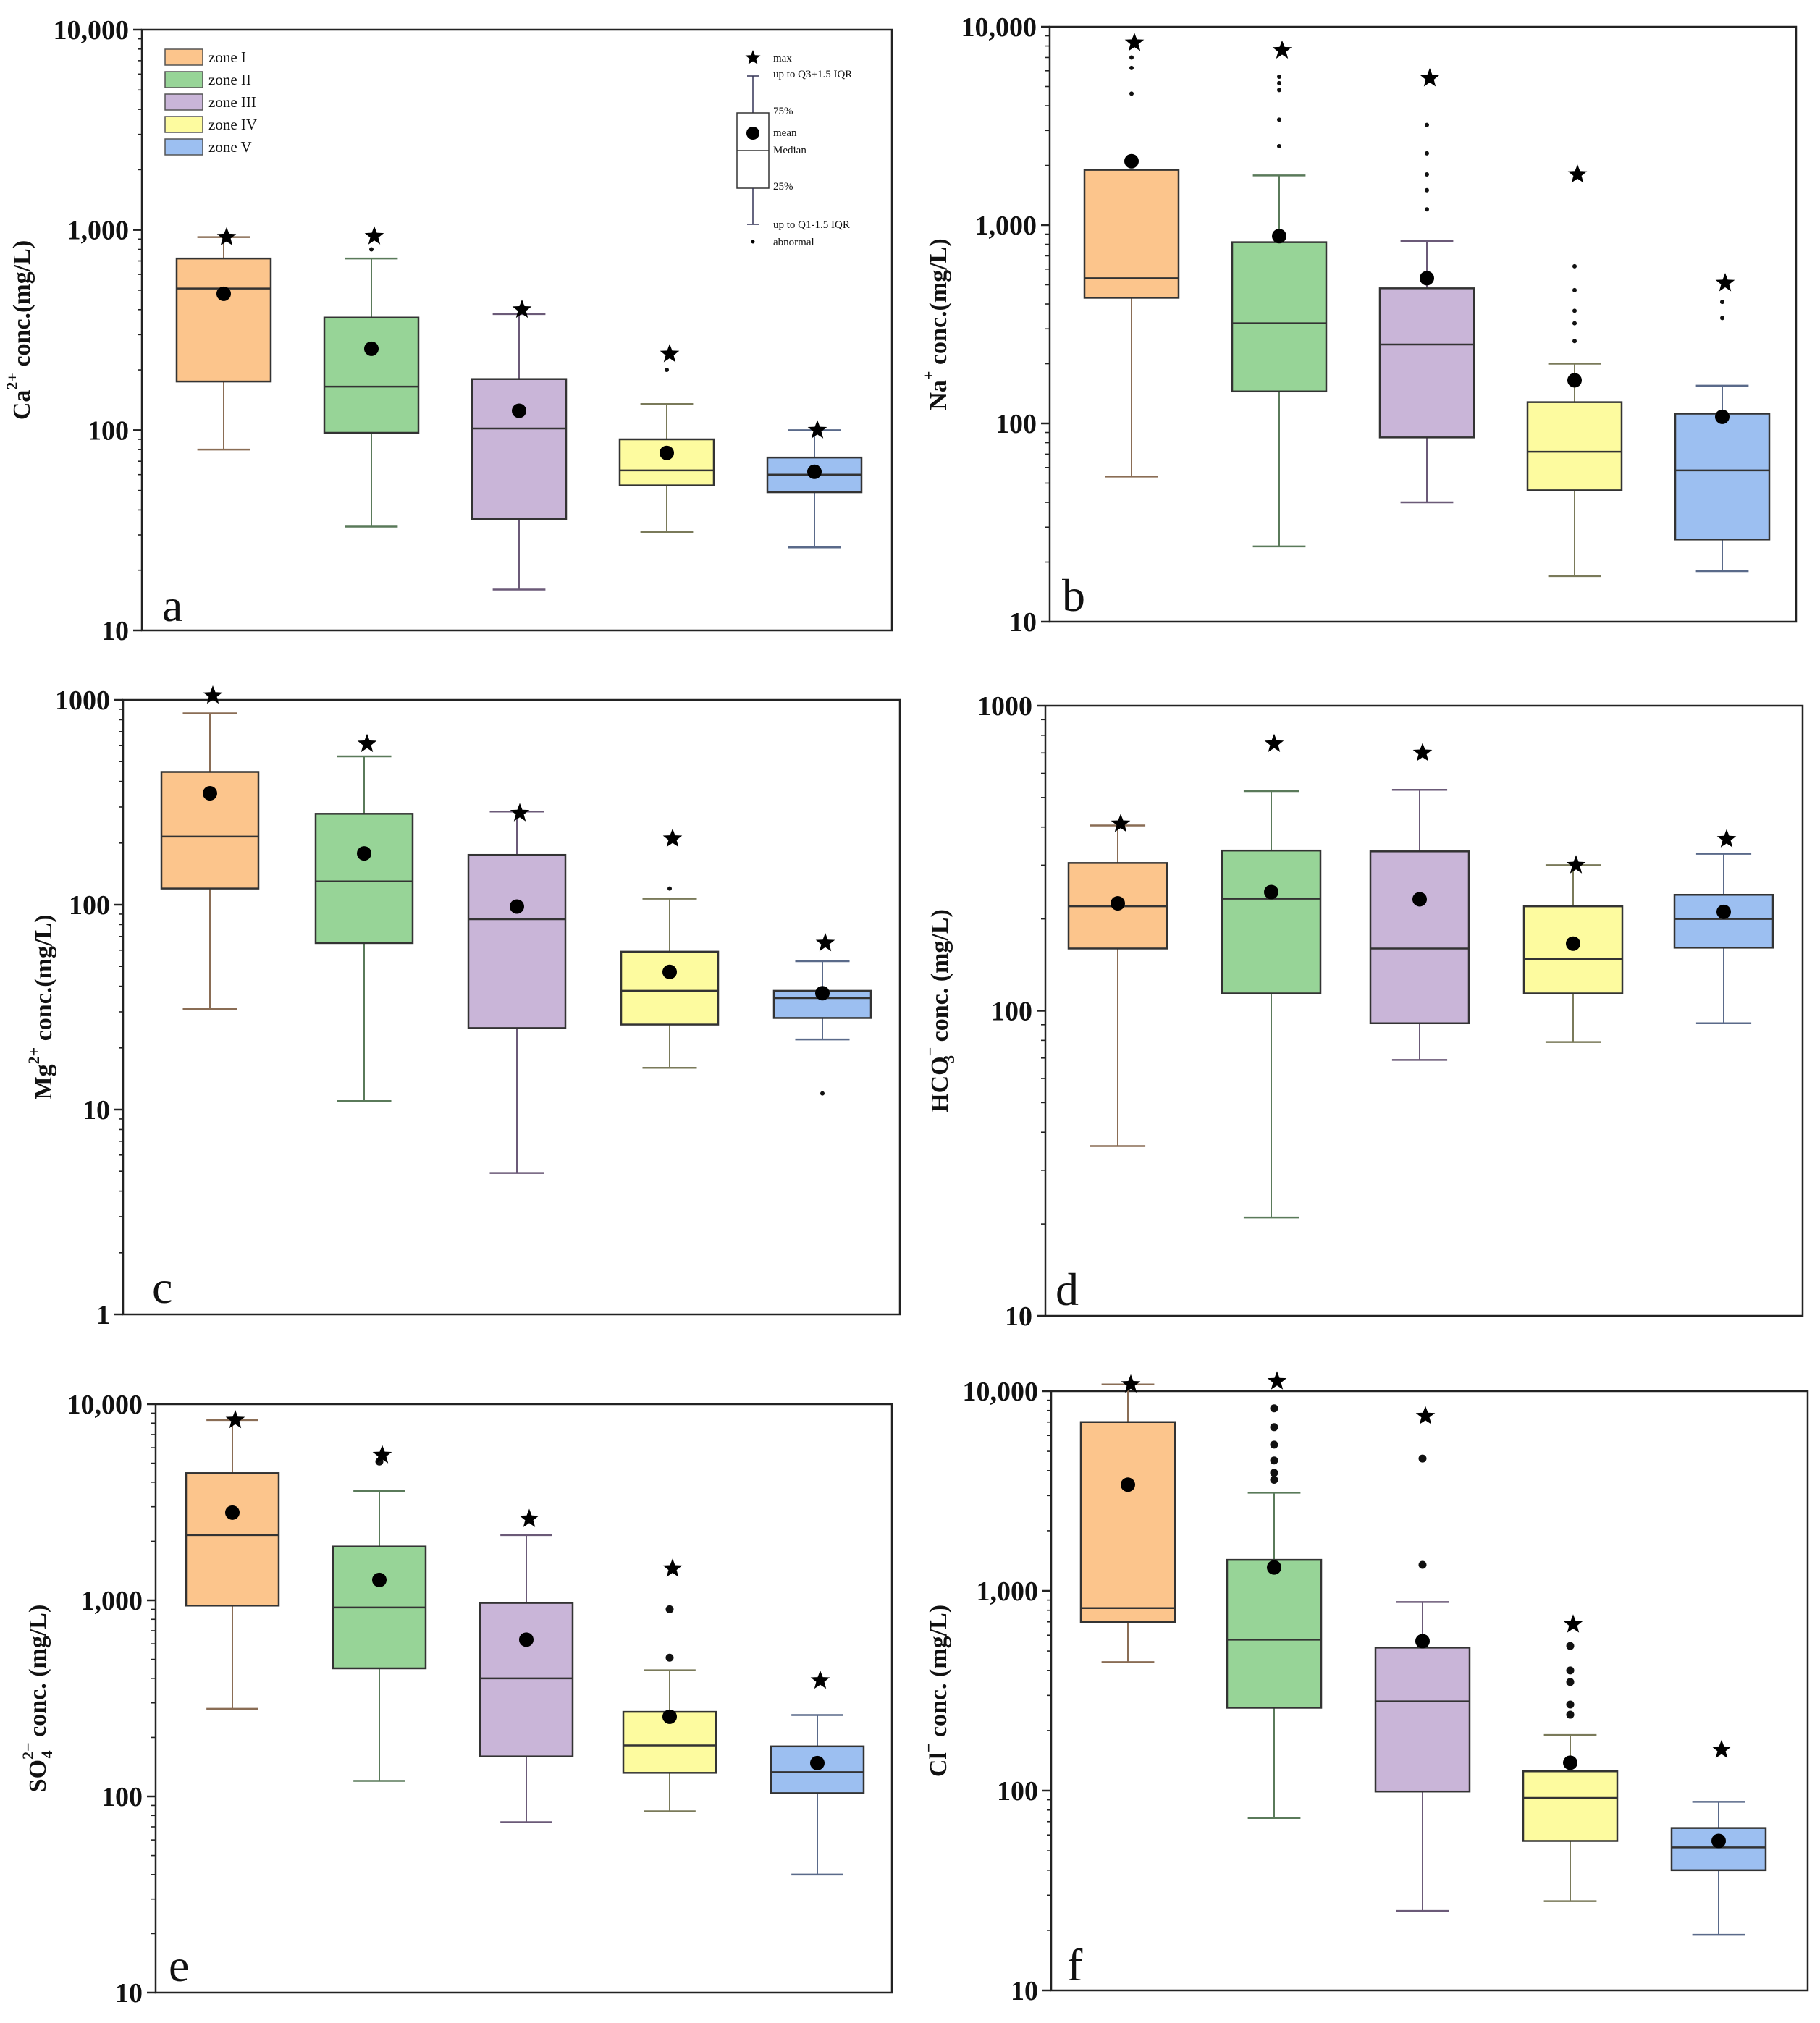  I want to click on legend: zone I zone II zone III zone IV zone V, so click(210, 102).